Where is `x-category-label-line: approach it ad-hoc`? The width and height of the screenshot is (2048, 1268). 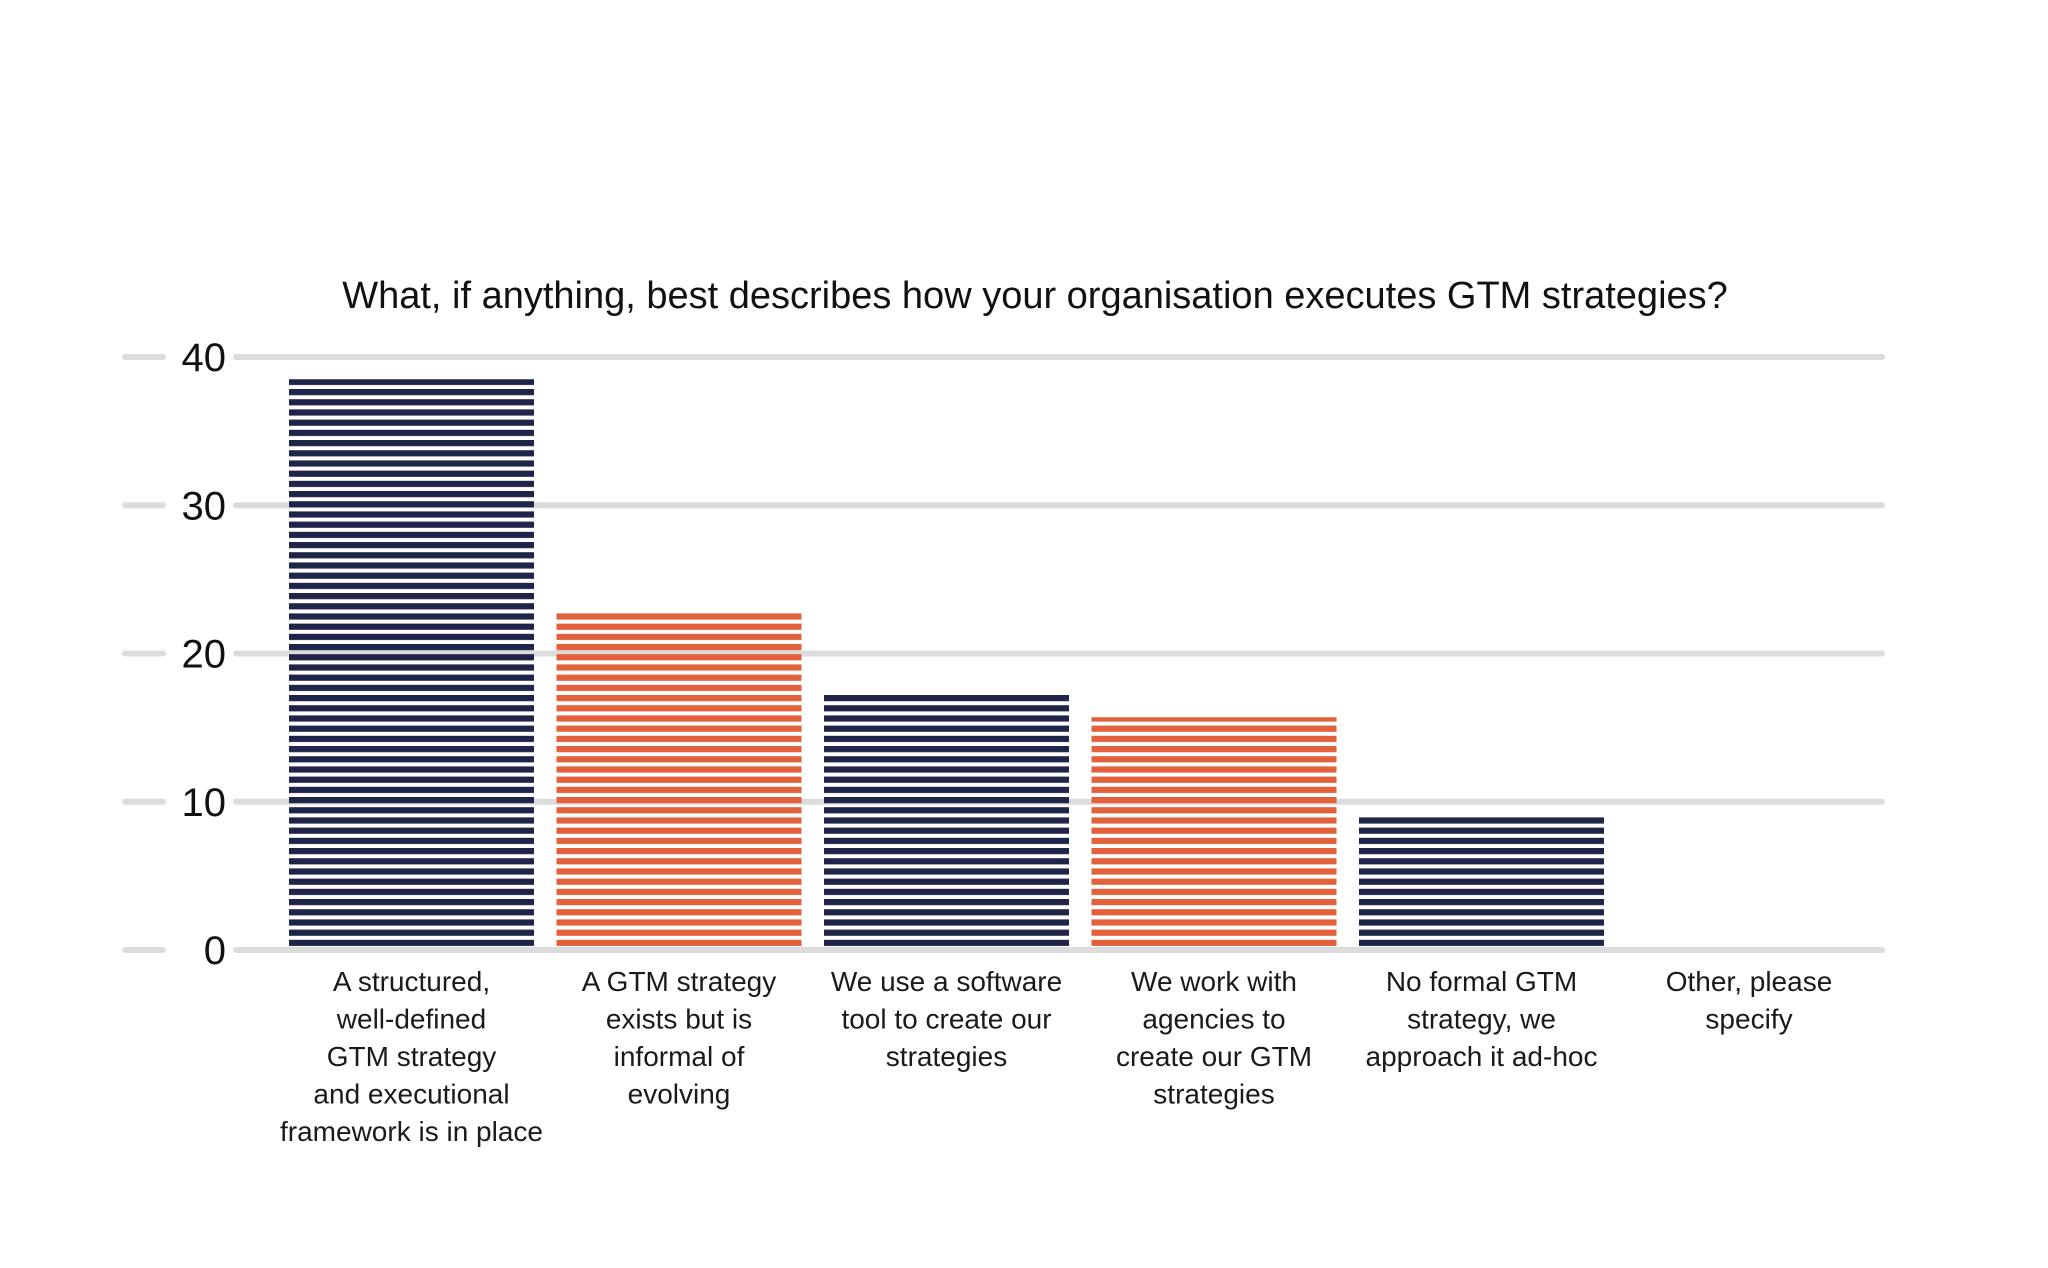 x-category-label-line: approach it ad-hoc is located at coordinates (1482, 1056).